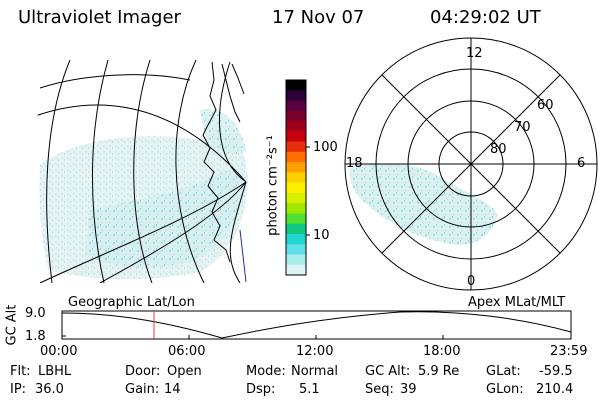 The image size is (600, 400). What do you see at coordinates (439, 371) in the screenshot?
I see `gc-alt-value: 5.9 Re` at bounding box center [439, 371].